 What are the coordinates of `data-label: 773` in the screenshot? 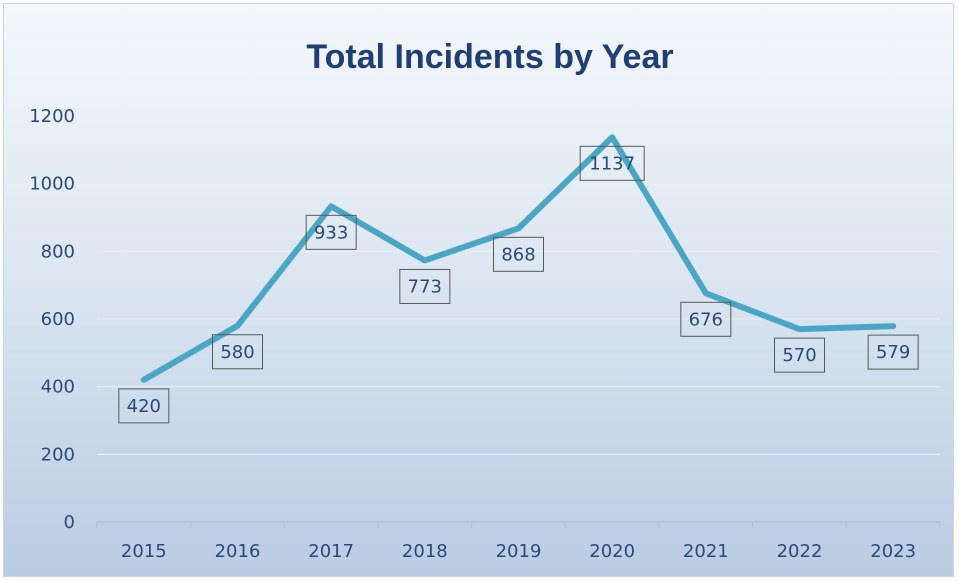 It's located at (425, 286).